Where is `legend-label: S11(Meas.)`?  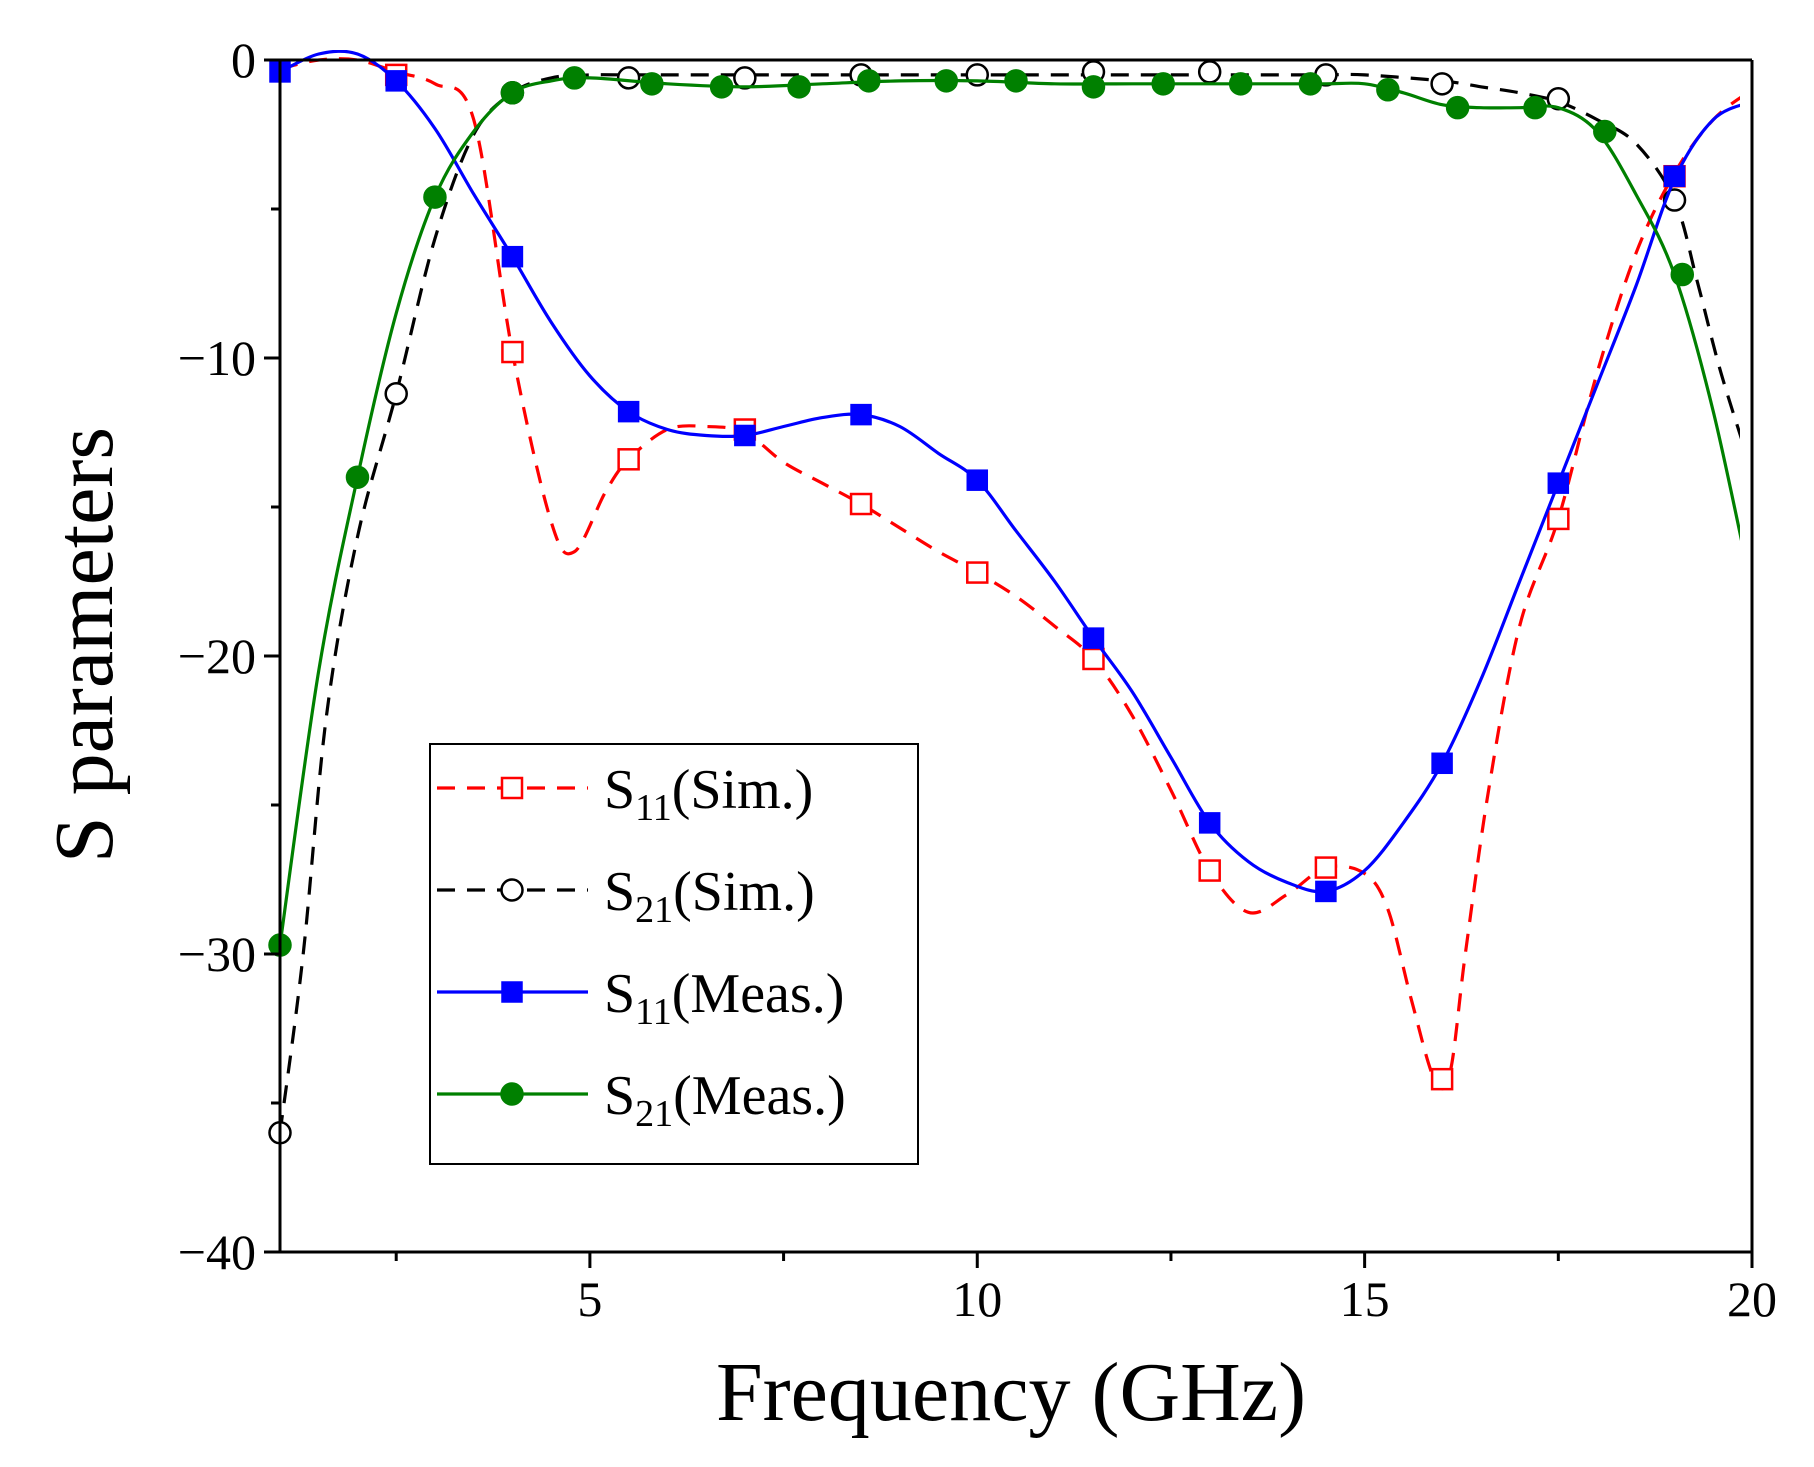 legend-label: S11(Meas.) is located at coordinates (724, 998).